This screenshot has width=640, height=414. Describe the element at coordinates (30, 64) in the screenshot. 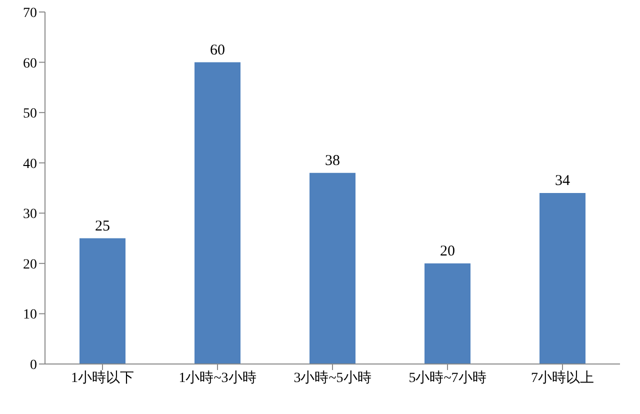

I see `y-tick-label: 60` at that location.